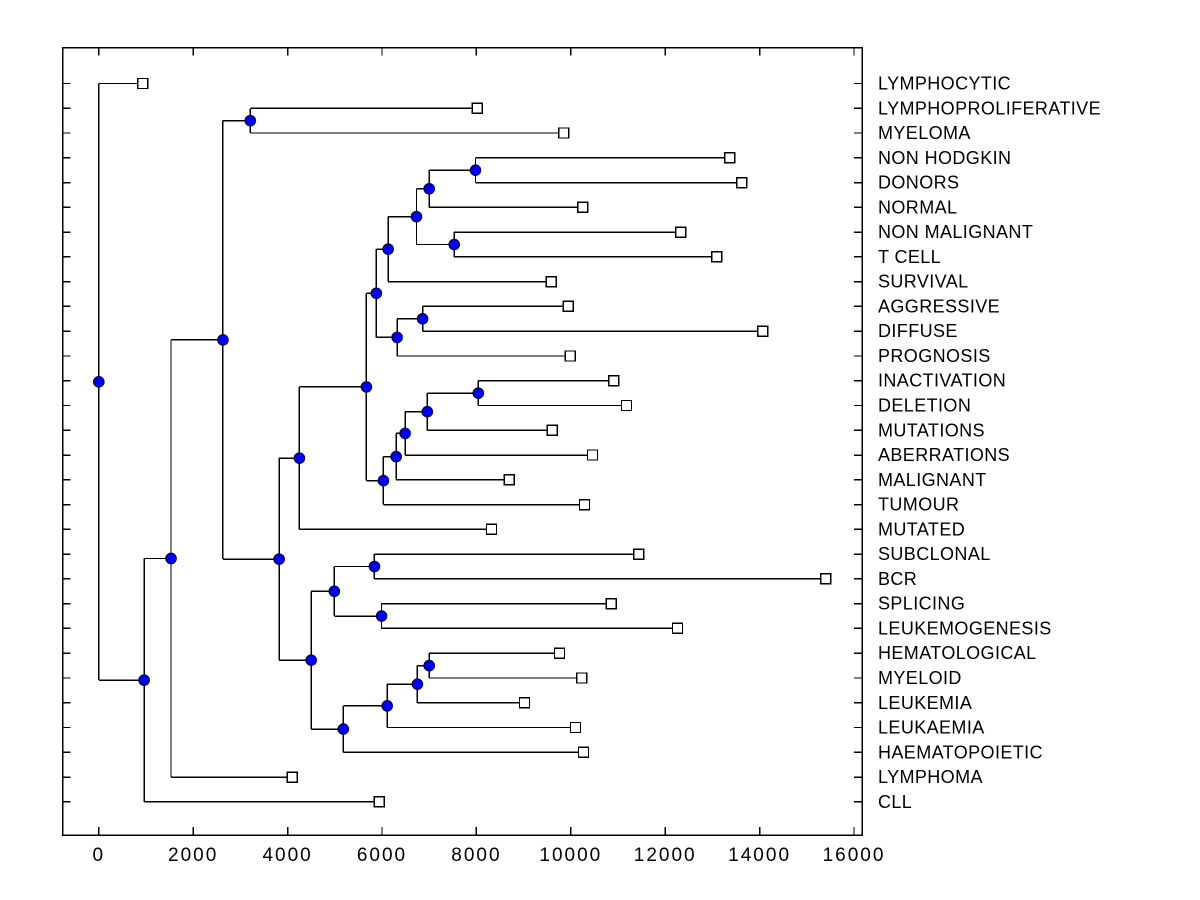  Describe the element at coordinates (193, 855) in the screenshot. I see `x-tick-label: 2000` at that location.